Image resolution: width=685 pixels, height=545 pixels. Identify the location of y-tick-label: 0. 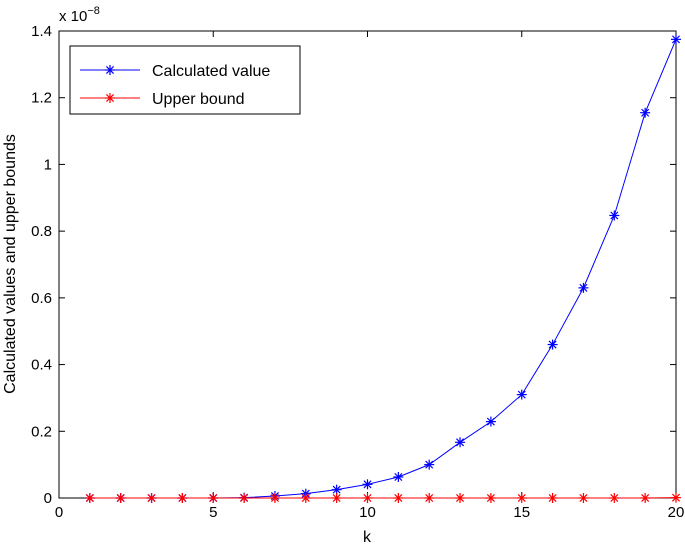
(48, 498).